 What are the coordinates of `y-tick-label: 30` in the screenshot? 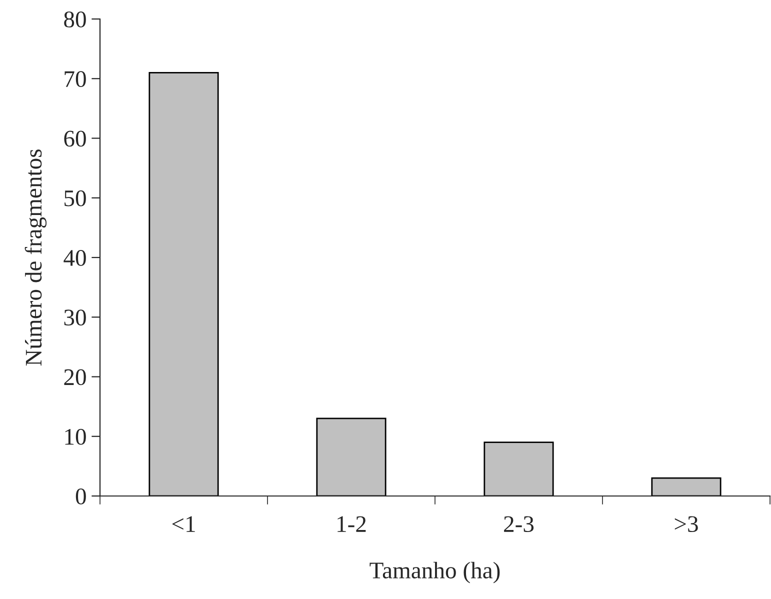 It's located at (75, 318).